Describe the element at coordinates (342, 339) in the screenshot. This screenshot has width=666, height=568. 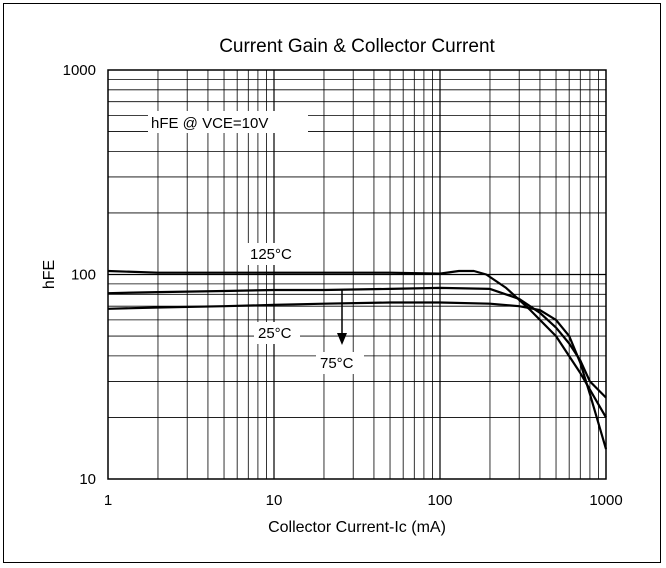
I see `temperature-arrow-head` at that location.